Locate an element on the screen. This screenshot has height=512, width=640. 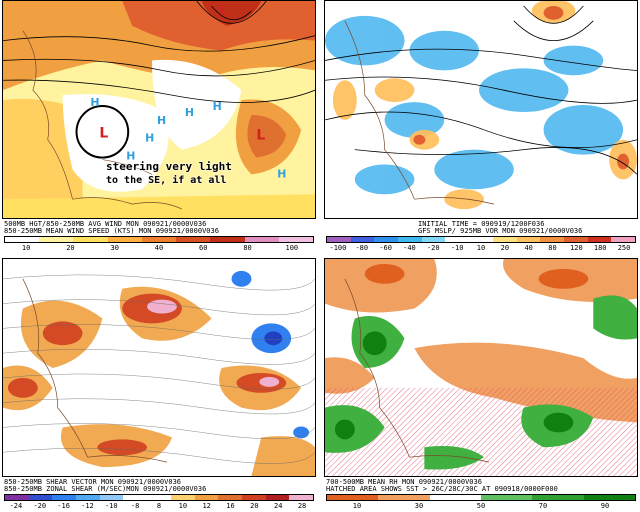
tick-label: 50 is located at coordinates (481, 506).